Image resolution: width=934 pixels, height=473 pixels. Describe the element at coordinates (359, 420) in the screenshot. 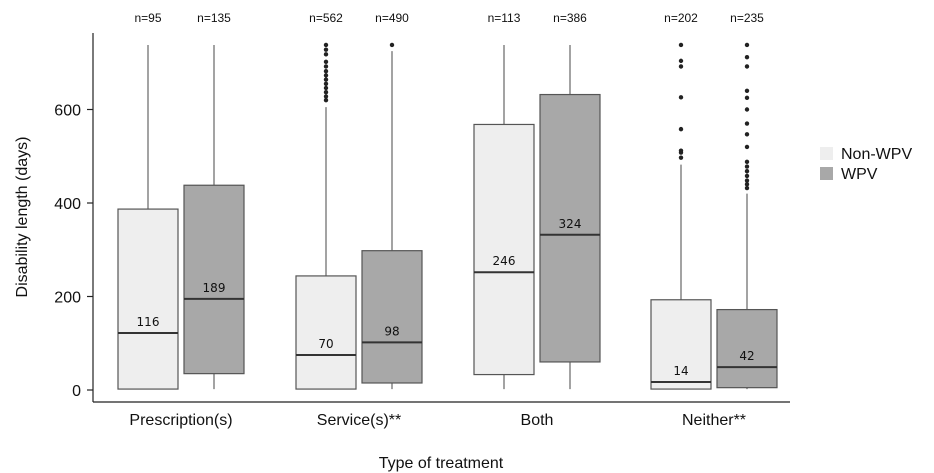

I see `x-category-label: Service(s)**` at that location.